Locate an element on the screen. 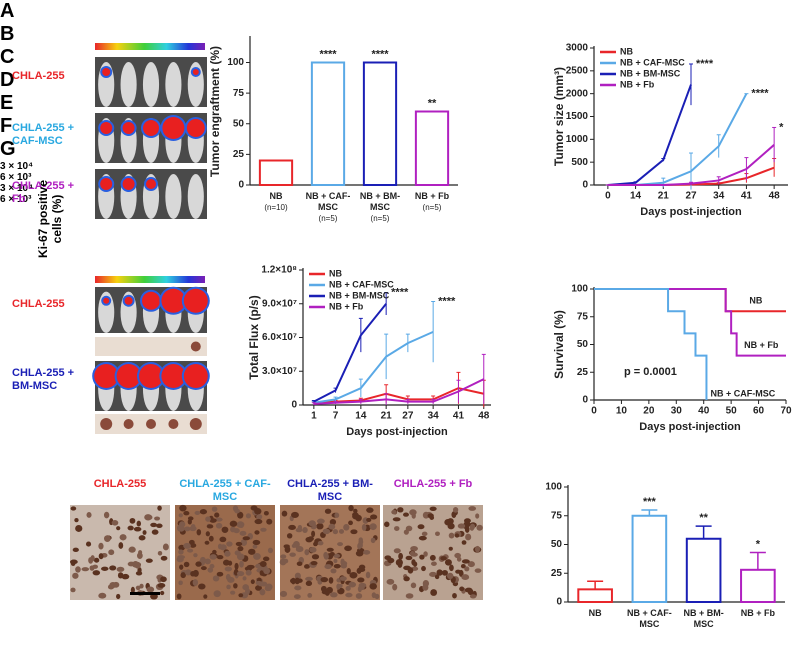 The width and height of the screenshot is (800, 649). tumor is located at coordinates (151, 424).